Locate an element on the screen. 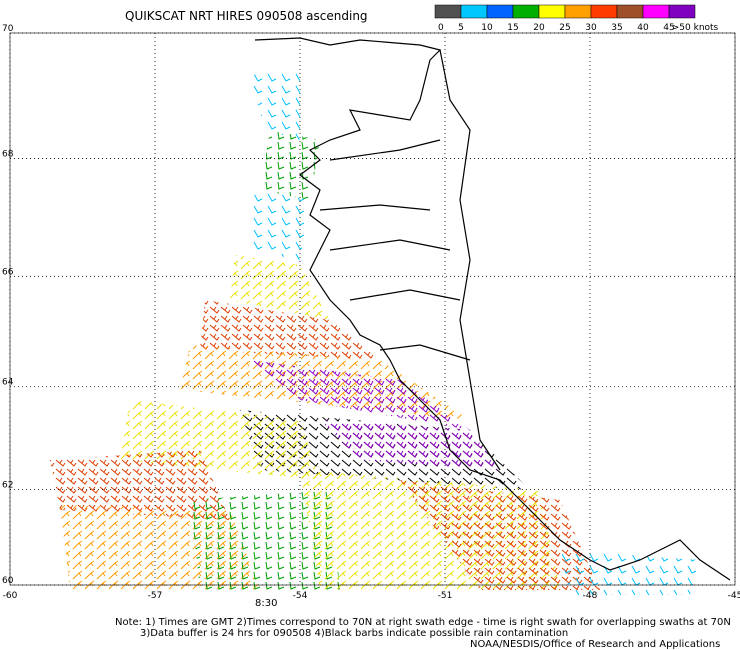 The width and height of the screenshot is (740, 650). legend-label: 30 is located at coordinates (591, 28).